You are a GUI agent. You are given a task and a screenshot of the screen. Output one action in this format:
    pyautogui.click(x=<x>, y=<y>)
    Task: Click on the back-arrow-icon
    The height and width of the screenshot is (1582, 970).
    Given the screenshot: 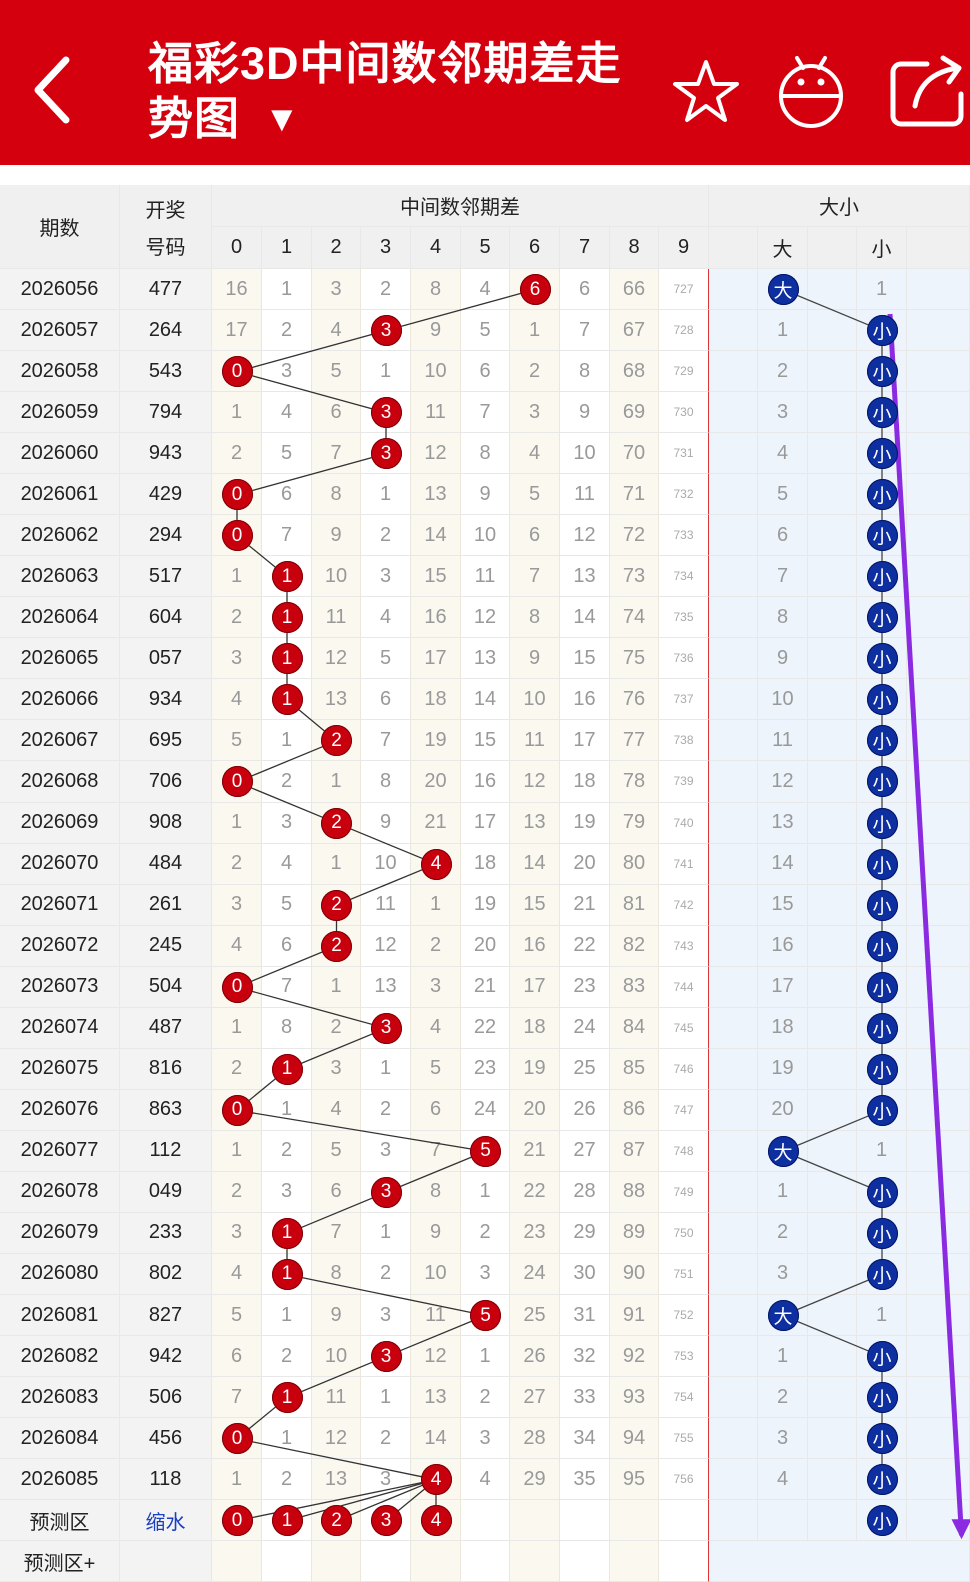 What is the action you would take?
    pyautogui.click(x=58, y=90)
    